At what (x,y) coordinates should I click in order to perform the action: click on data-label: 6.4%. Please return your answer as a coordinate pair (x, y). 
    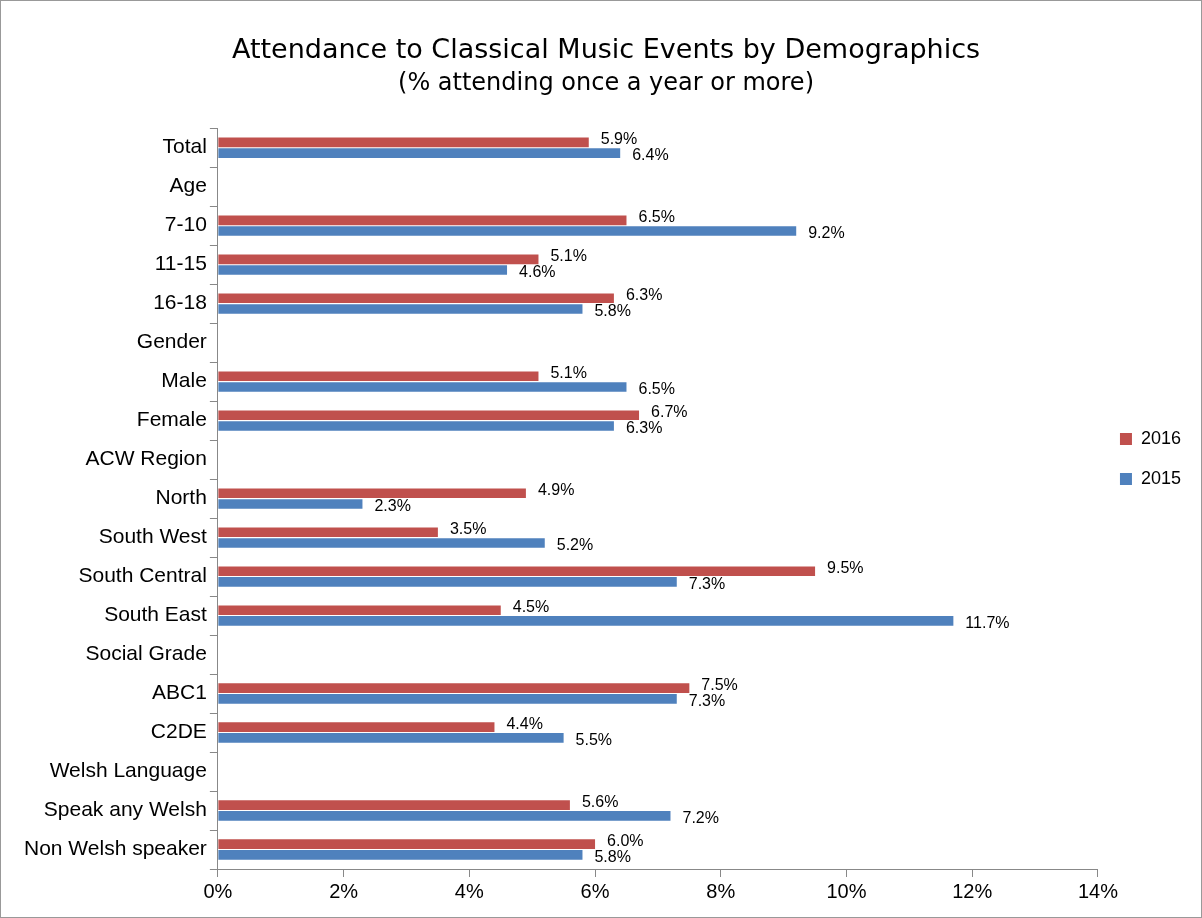
    Looking at the image, I should click on (650, 155).